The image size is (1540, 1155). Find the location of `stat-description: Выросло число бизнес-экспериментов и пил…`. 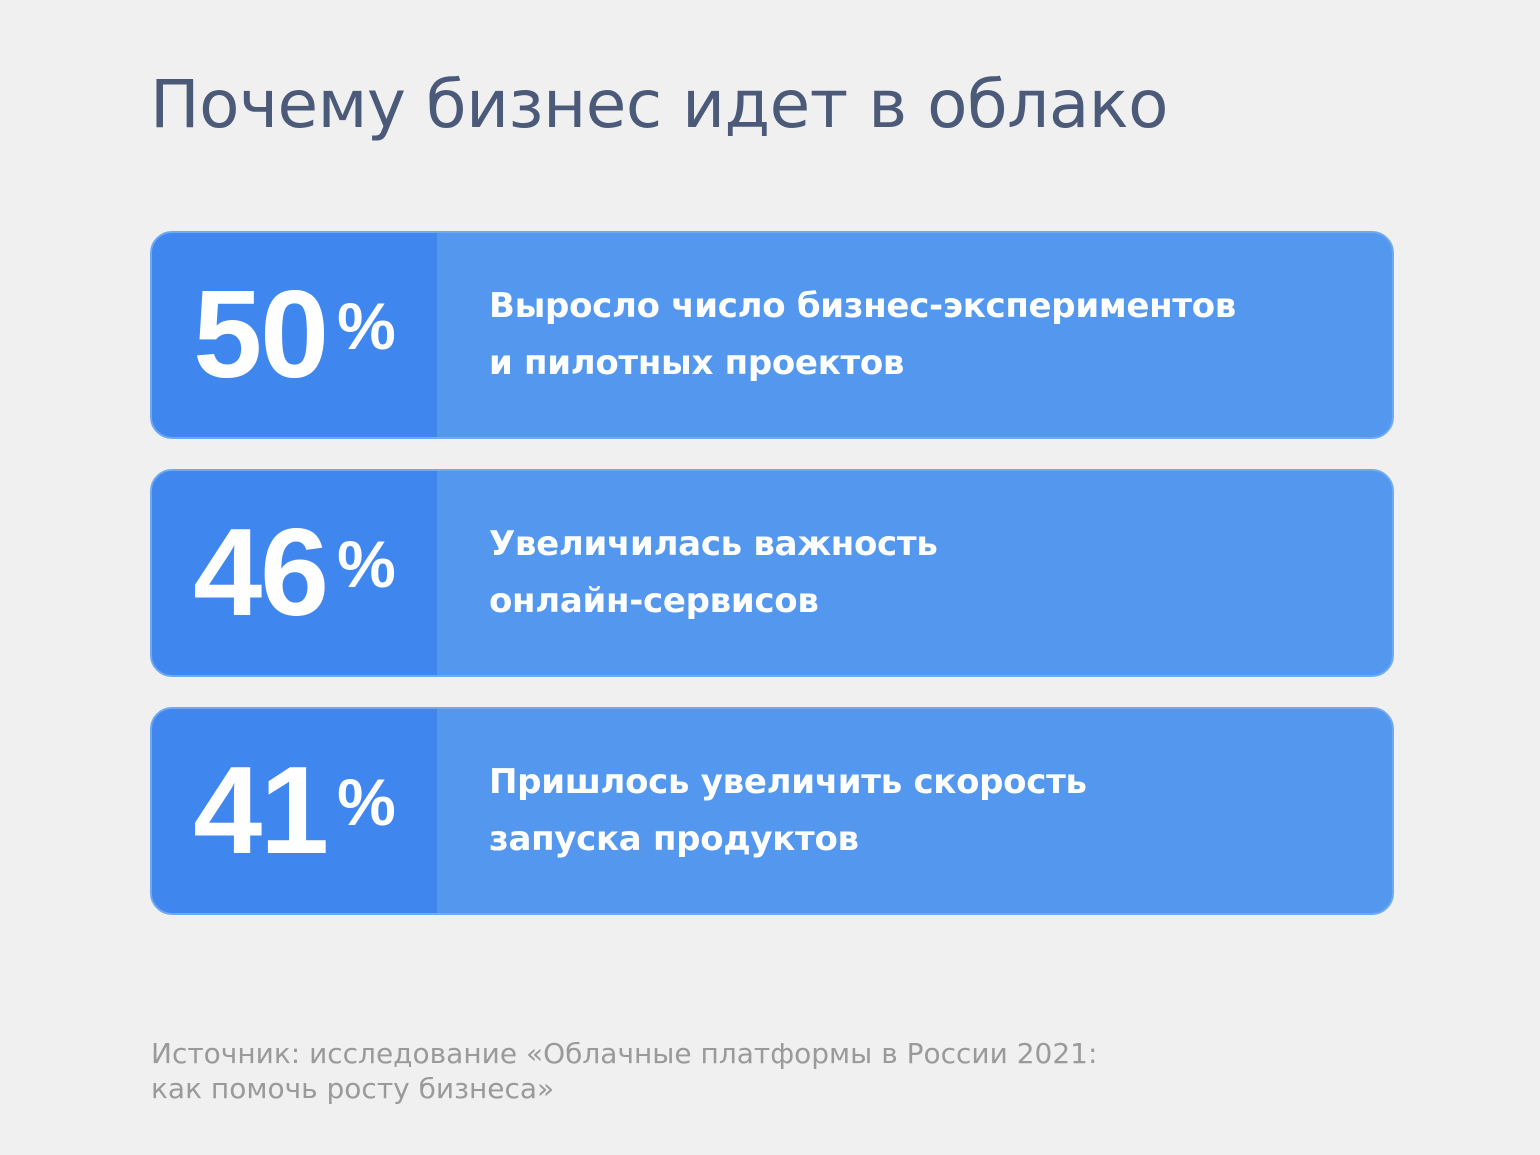

stat-description: Выросло число бизнес-экспериментов и пил… is located at coordinates (836, 335).